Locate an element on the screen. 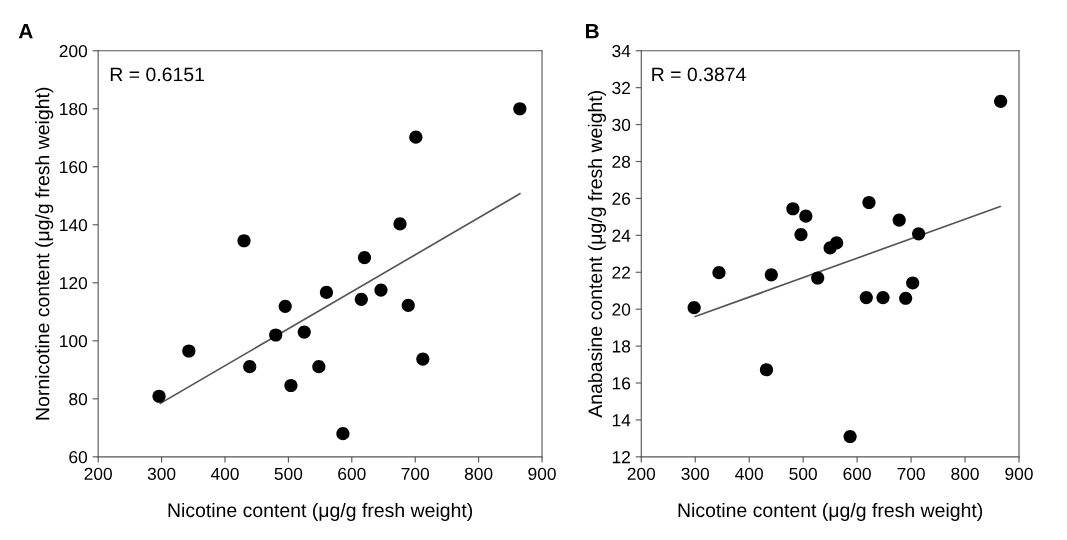 This screenshot has height=540, width=1067. y-tick-label: 32 is located at coordinates (621, 88).